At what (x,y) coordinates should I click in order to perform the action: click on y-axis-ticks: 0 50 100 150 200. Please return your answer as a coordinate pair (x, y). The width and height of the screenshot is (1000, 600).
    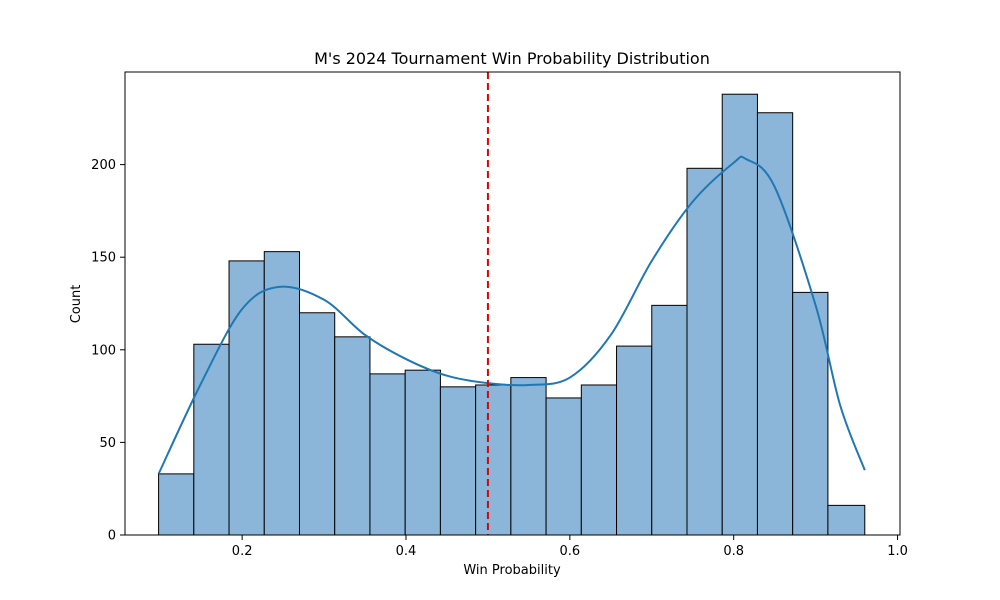
    Looking at the image, I should click on (108, 351).